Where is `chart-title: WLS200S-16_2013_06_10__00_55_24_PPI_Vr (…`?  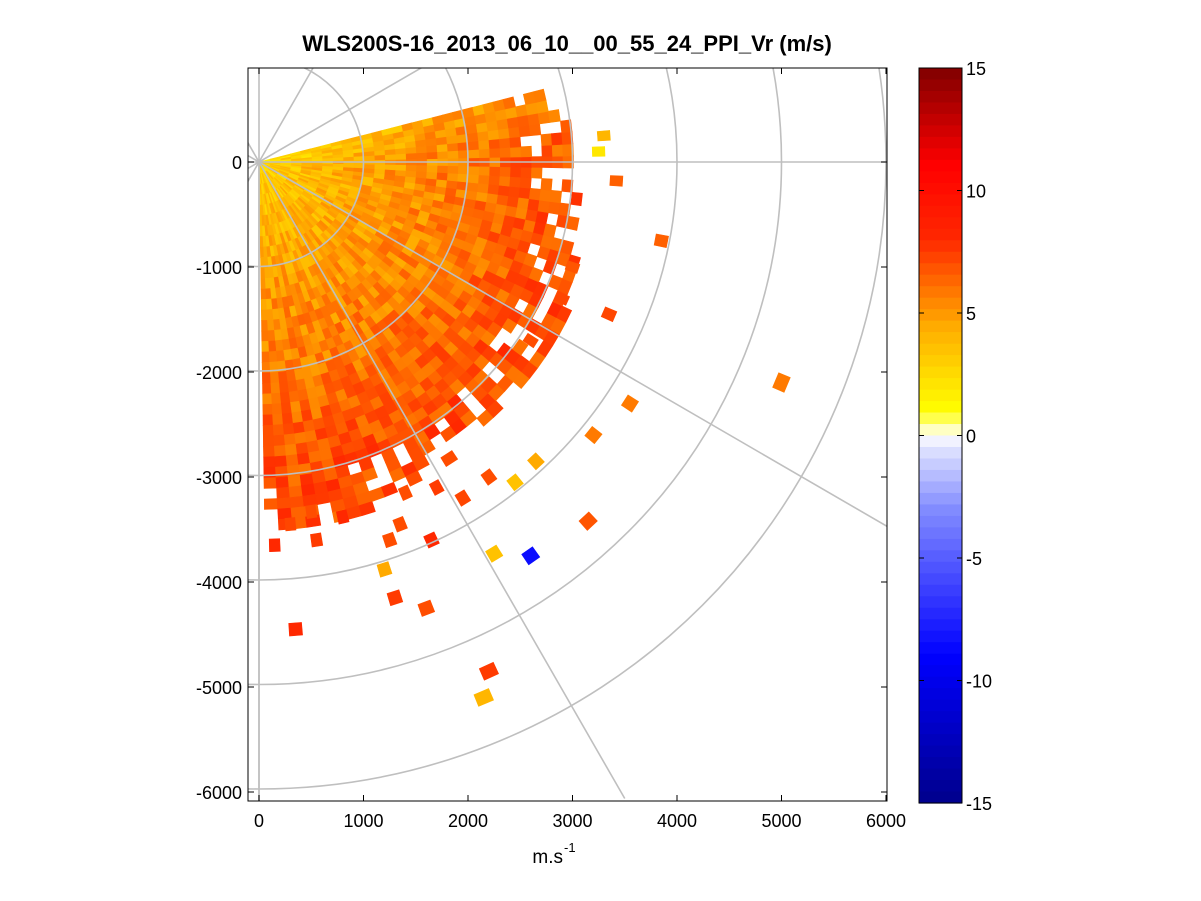
chart-title: WLS200S-16_2013_06_10__00_55_24_PPI_Vr (… is located at coordinates (567, 43).